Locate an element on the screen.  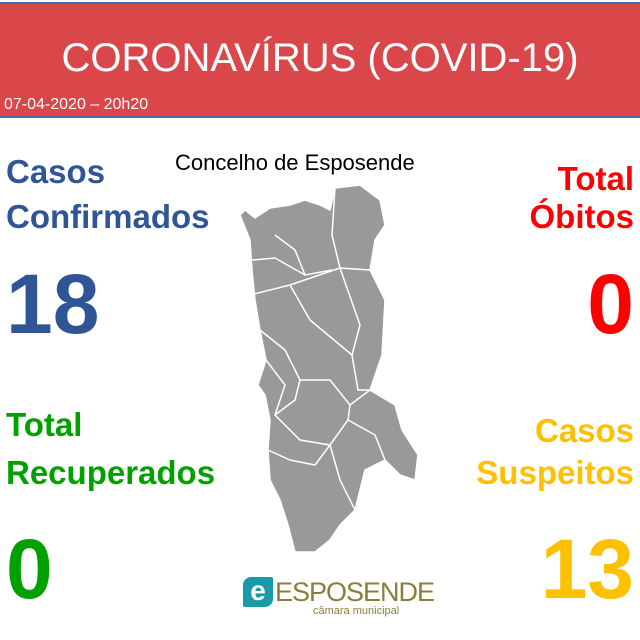
deaths-label-2: Óbitos is located at coordinates (582, 216).